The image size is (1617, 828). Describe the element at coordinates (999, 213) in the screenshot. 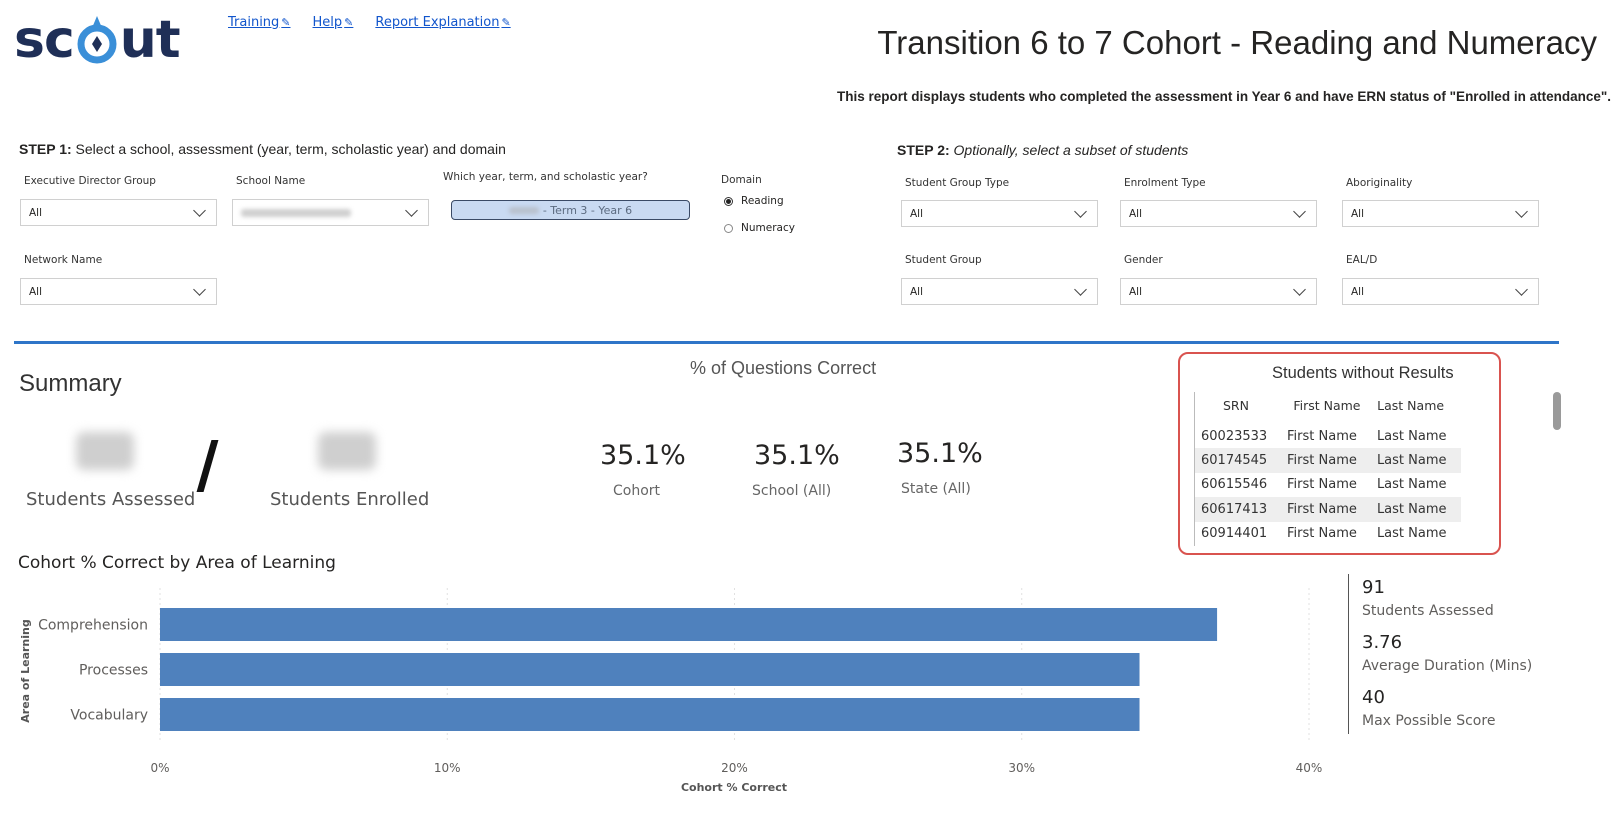

I see `student-group-type-dropdown: All` at that location.